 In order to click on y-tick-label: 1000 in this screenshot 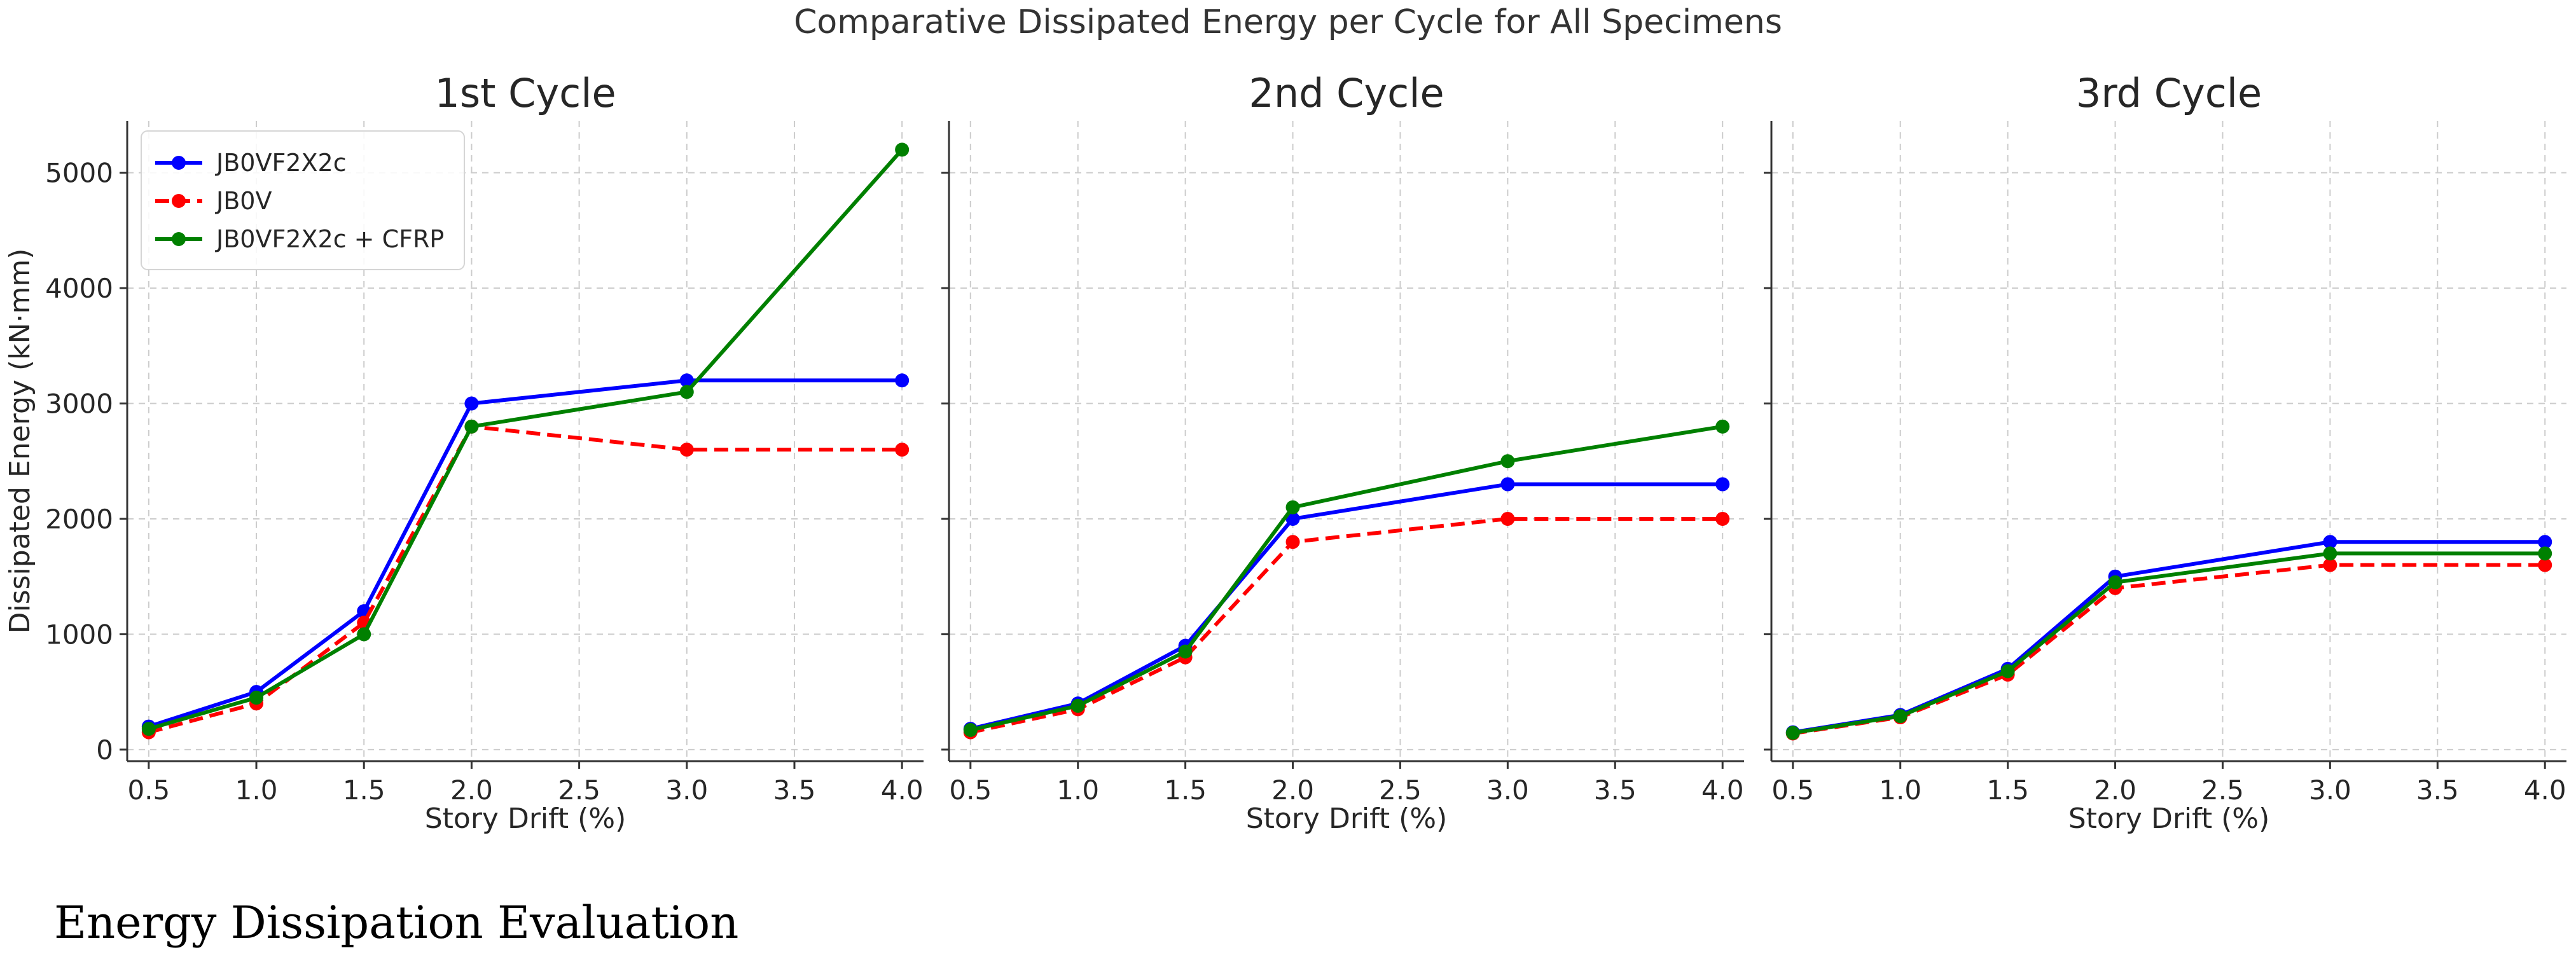, I will do `click(79, 634)`.